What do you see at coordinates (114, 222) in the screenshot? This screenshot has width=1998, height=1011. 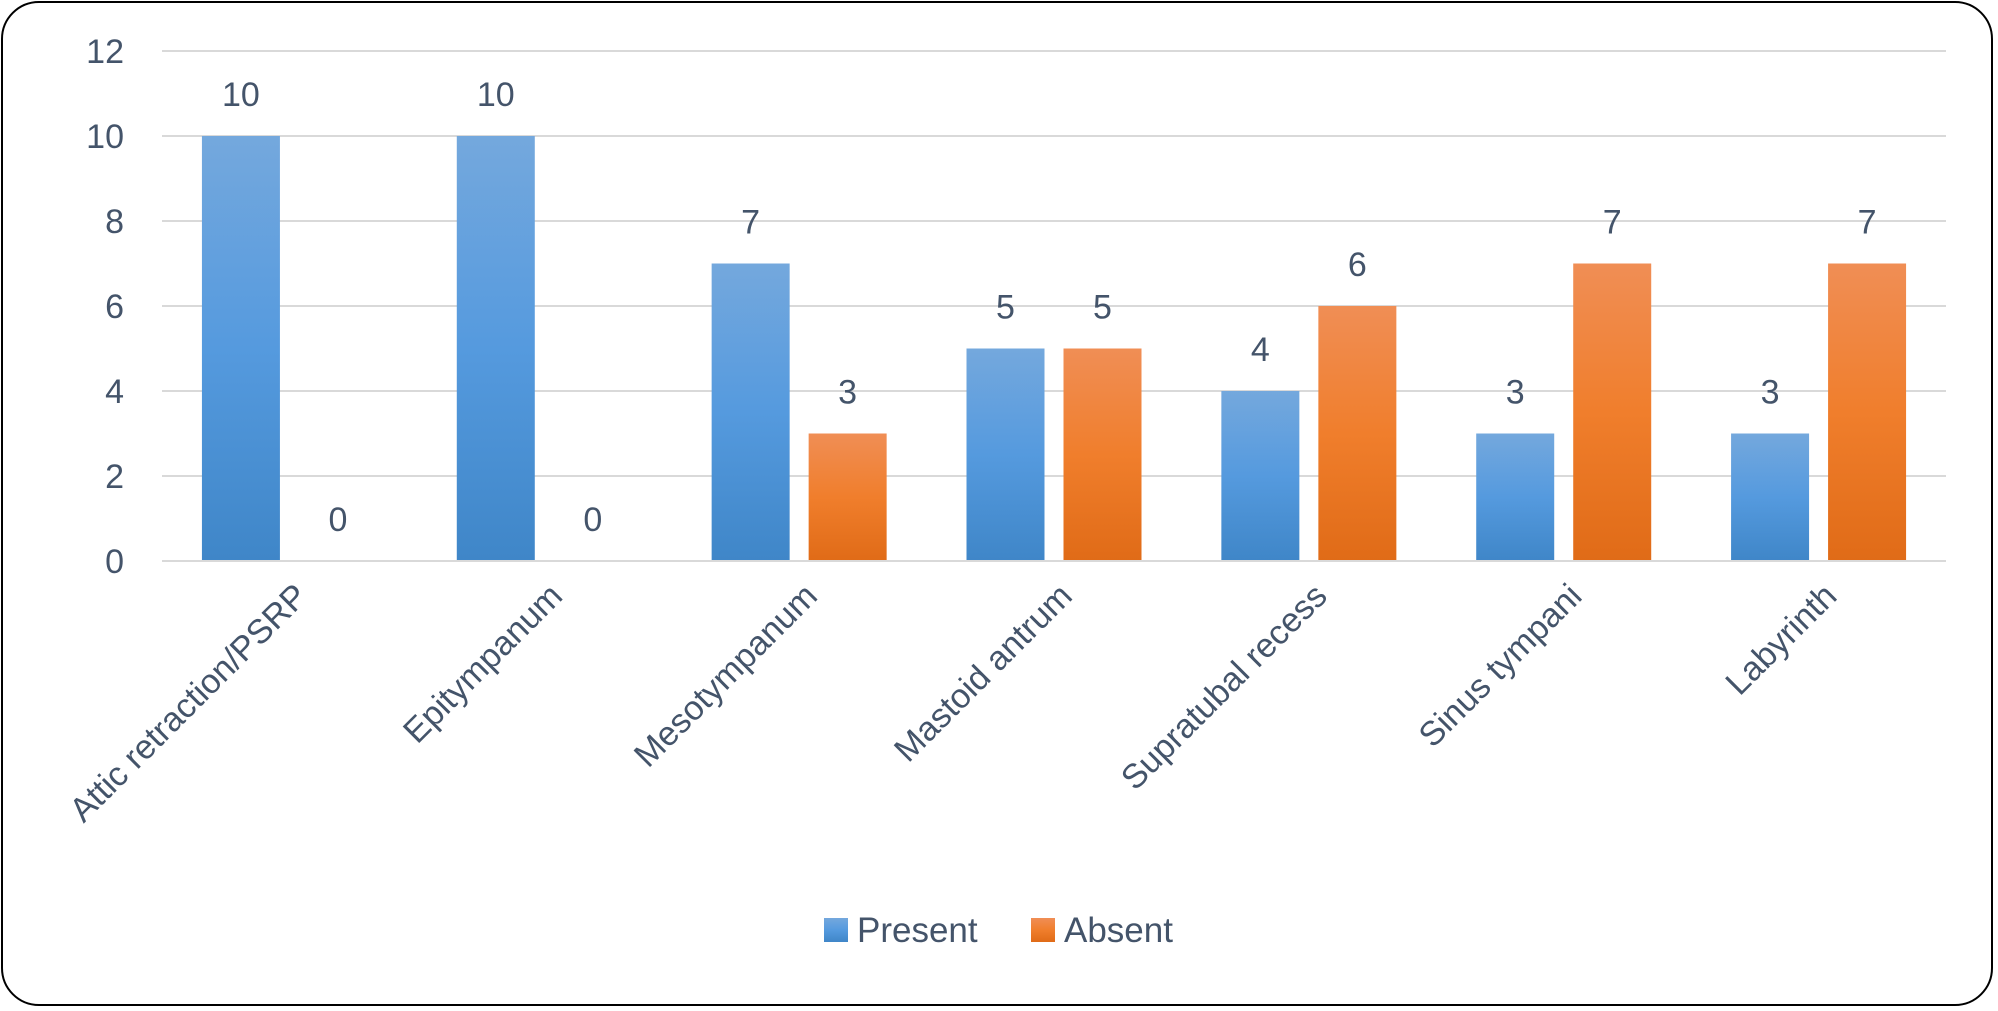 I see `y-tick-label: 8` at bounding box center [114, 222].